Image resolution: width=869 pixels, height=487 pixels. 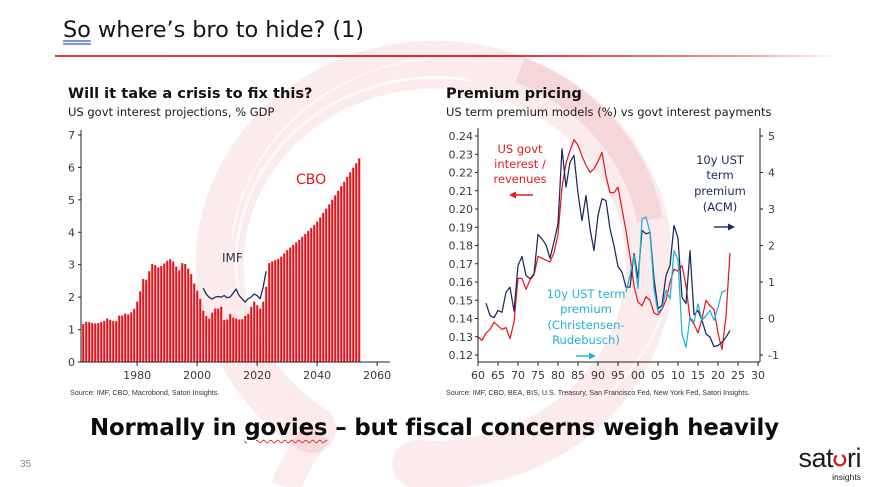 I want to click on series-lines-group, so click(x=604, y=245).